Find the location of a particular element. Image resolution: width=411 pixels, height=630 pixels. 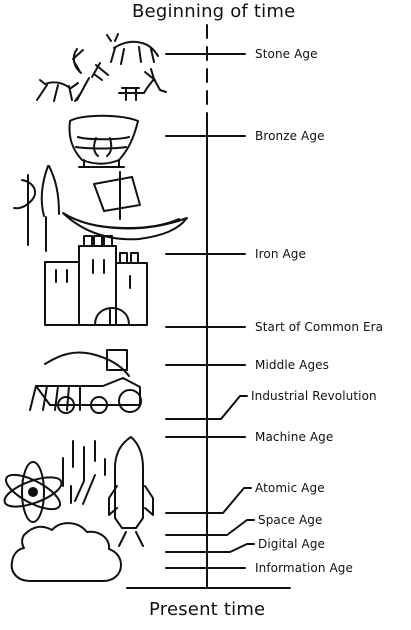

atomic-age-connector is located at coordinates (208, 500).